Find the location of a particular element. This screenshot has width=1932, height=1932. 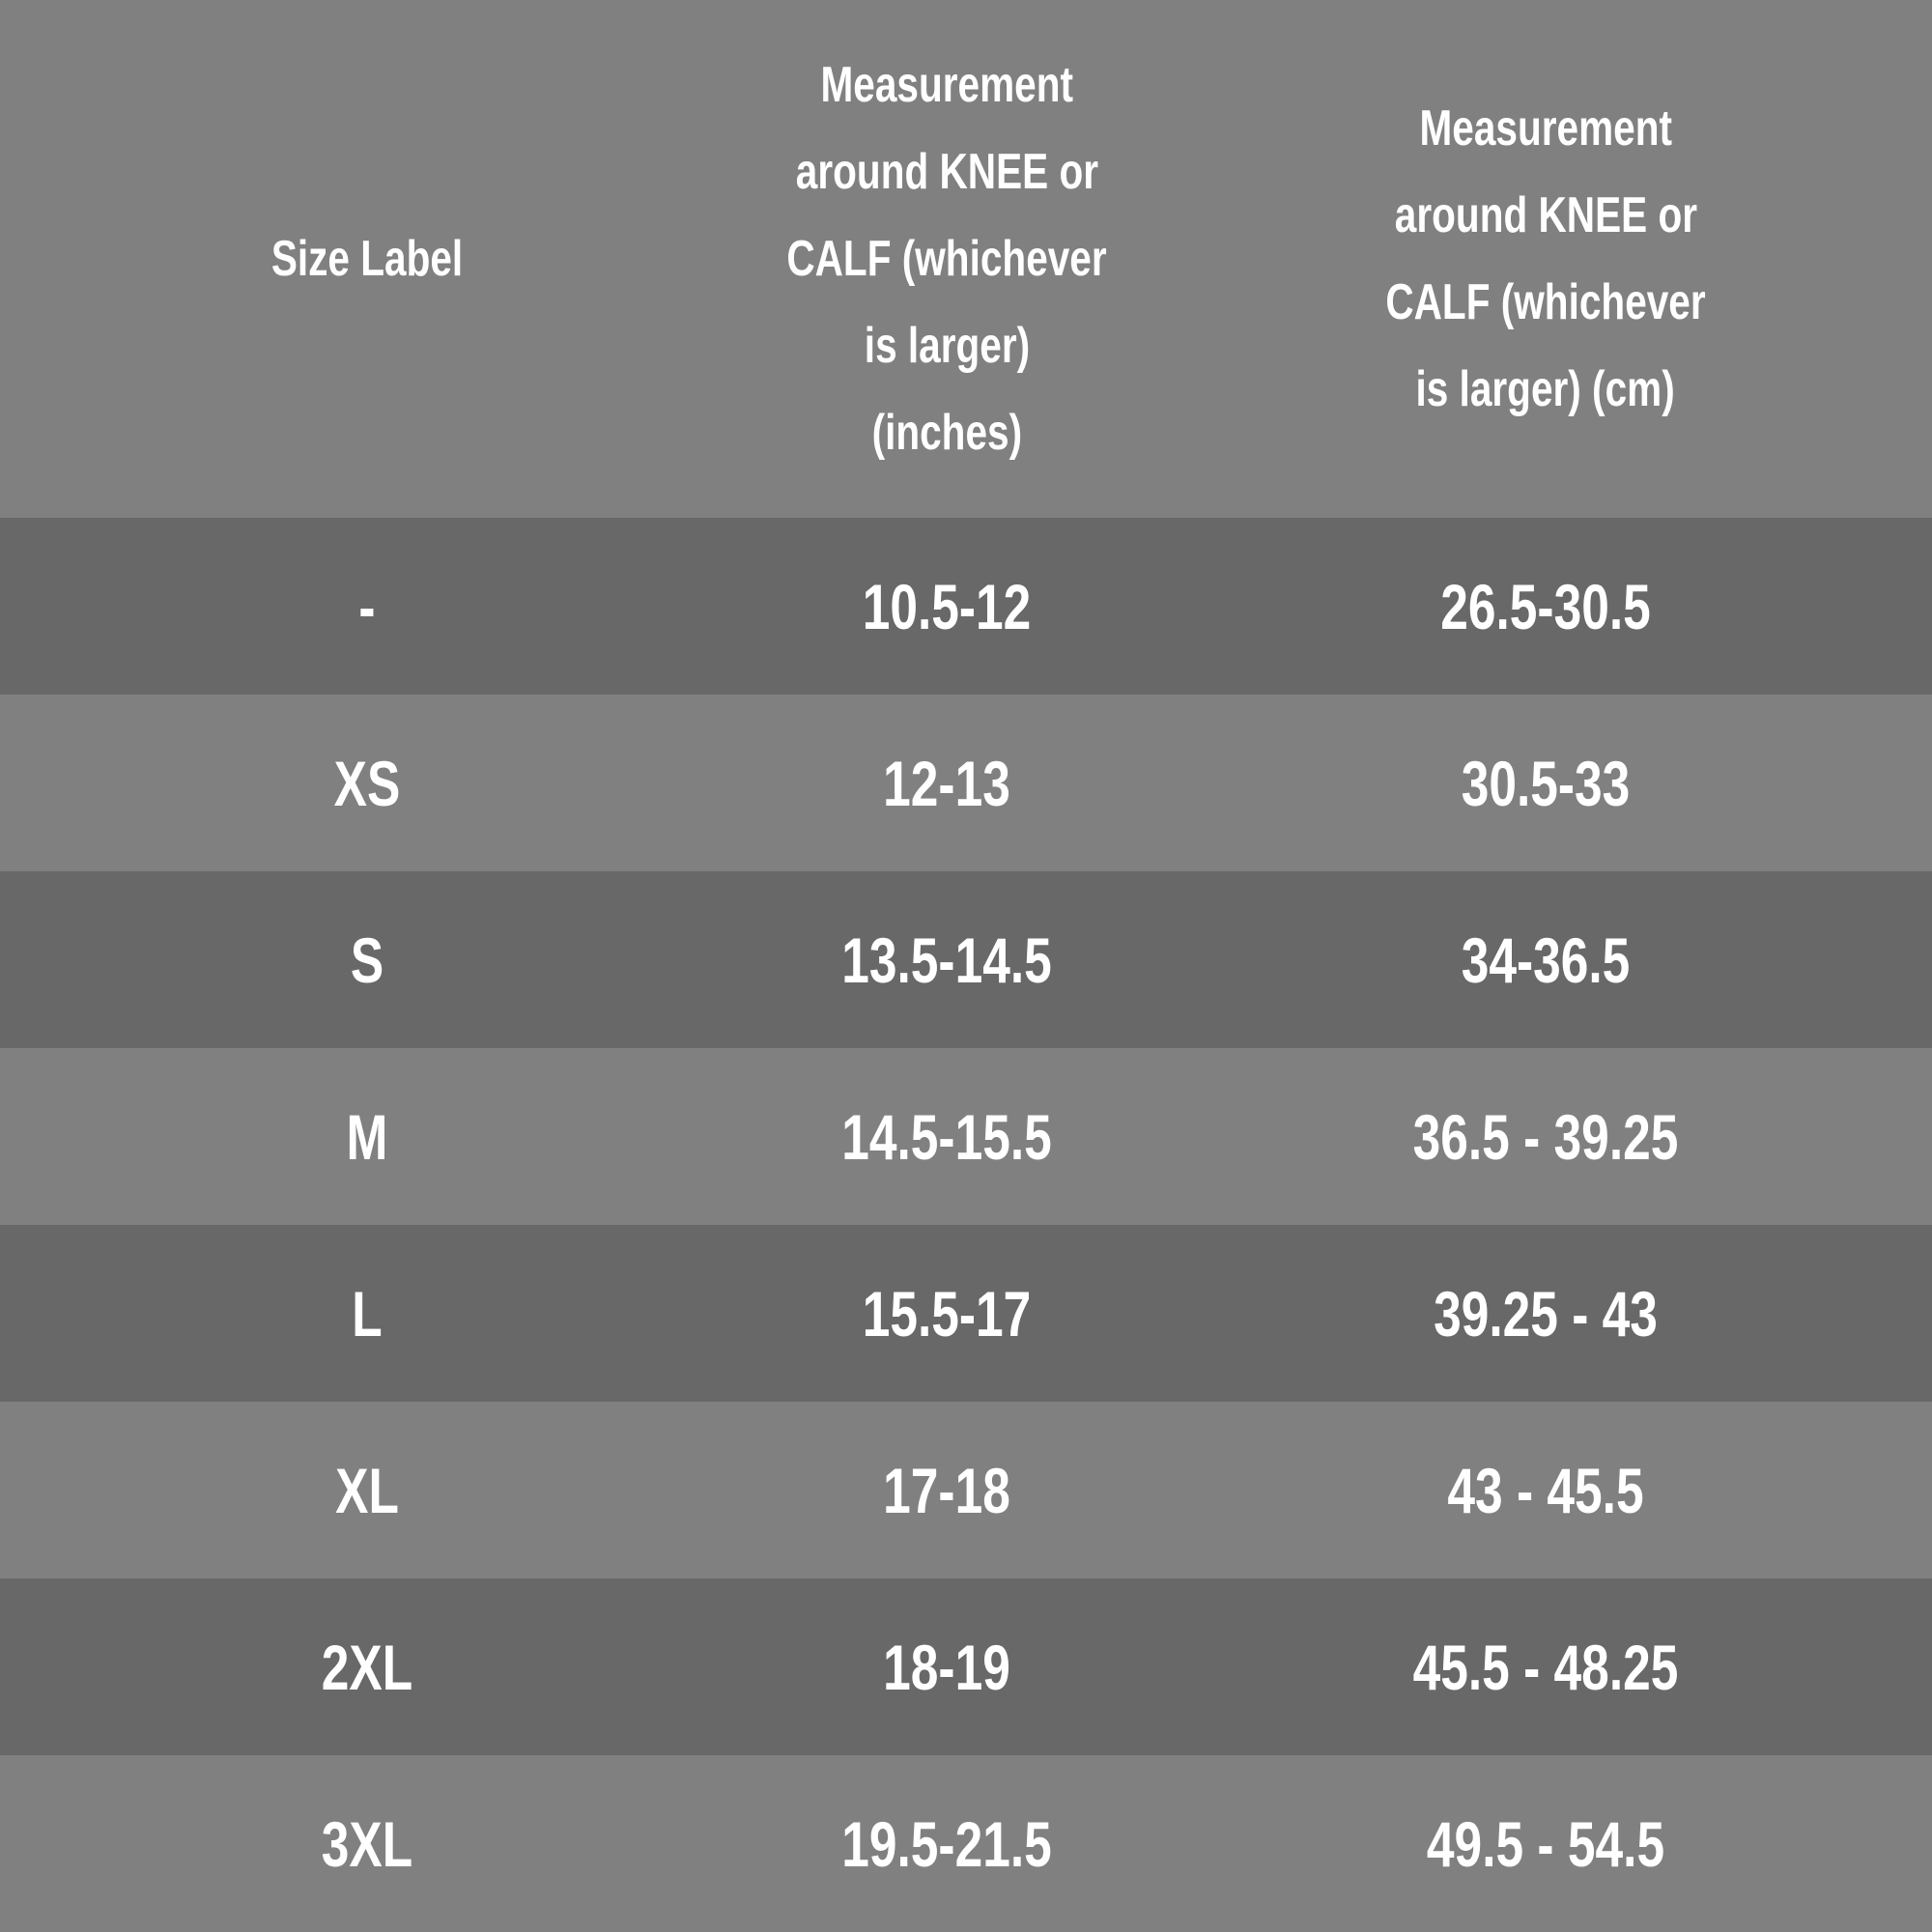

table-cell: 10.5-12 is located at coordinates (946, 606).